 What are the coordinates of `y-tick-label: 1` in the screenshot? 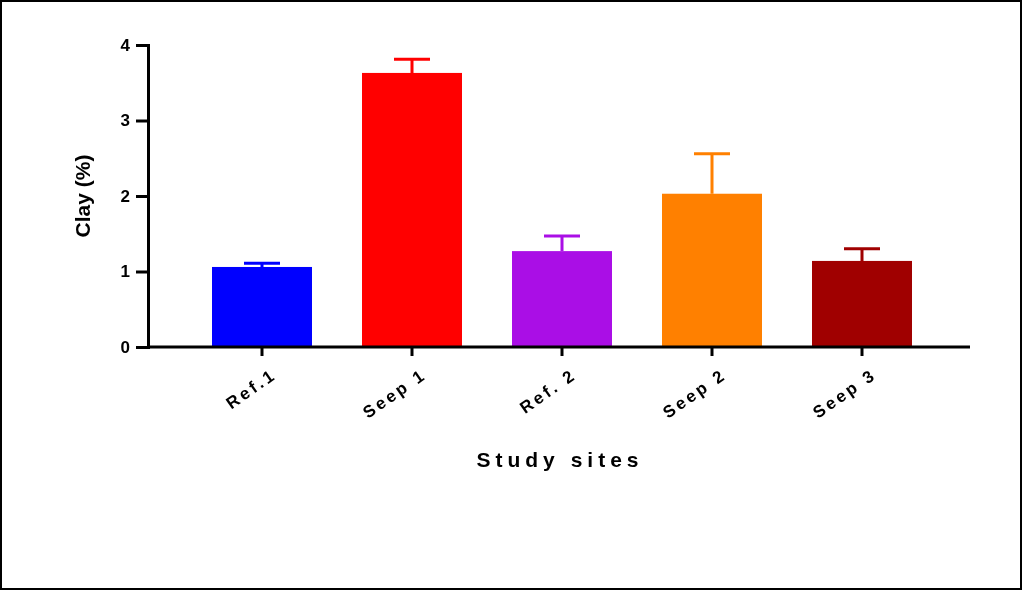 It's located at (125, 272).